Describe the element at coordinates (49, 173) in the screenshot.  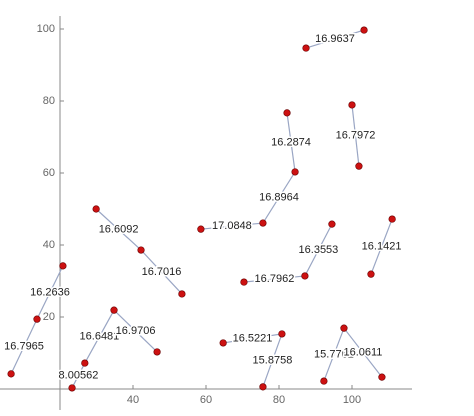
I see `y-tick-label: 60` at that location.